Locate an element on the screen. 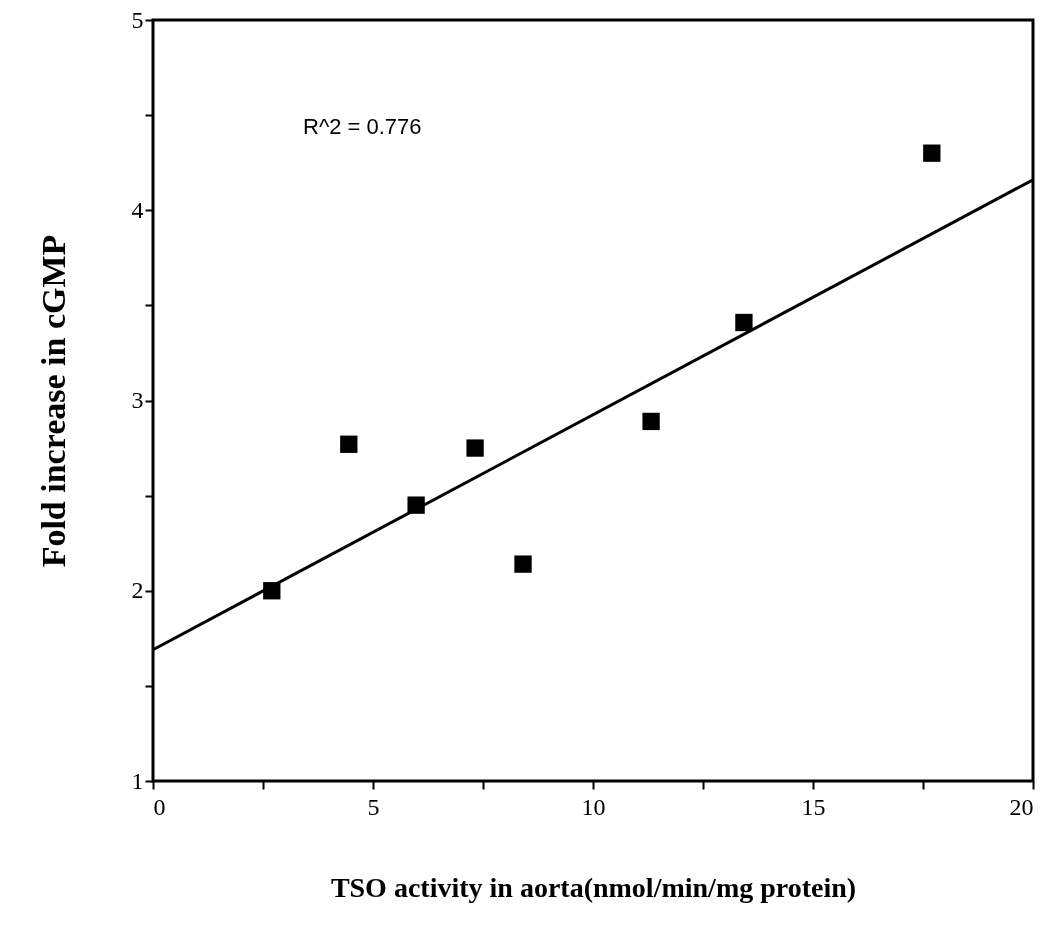  y-tick-label: 2 is located at coordinates (137, 590).